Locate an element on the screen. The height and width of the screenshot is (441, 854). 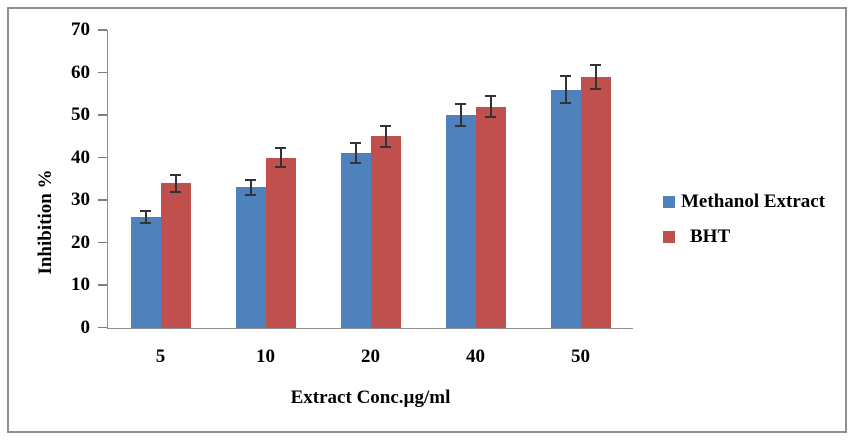
x-axis-tick-label: 40 is located at coordinates (475, 356).